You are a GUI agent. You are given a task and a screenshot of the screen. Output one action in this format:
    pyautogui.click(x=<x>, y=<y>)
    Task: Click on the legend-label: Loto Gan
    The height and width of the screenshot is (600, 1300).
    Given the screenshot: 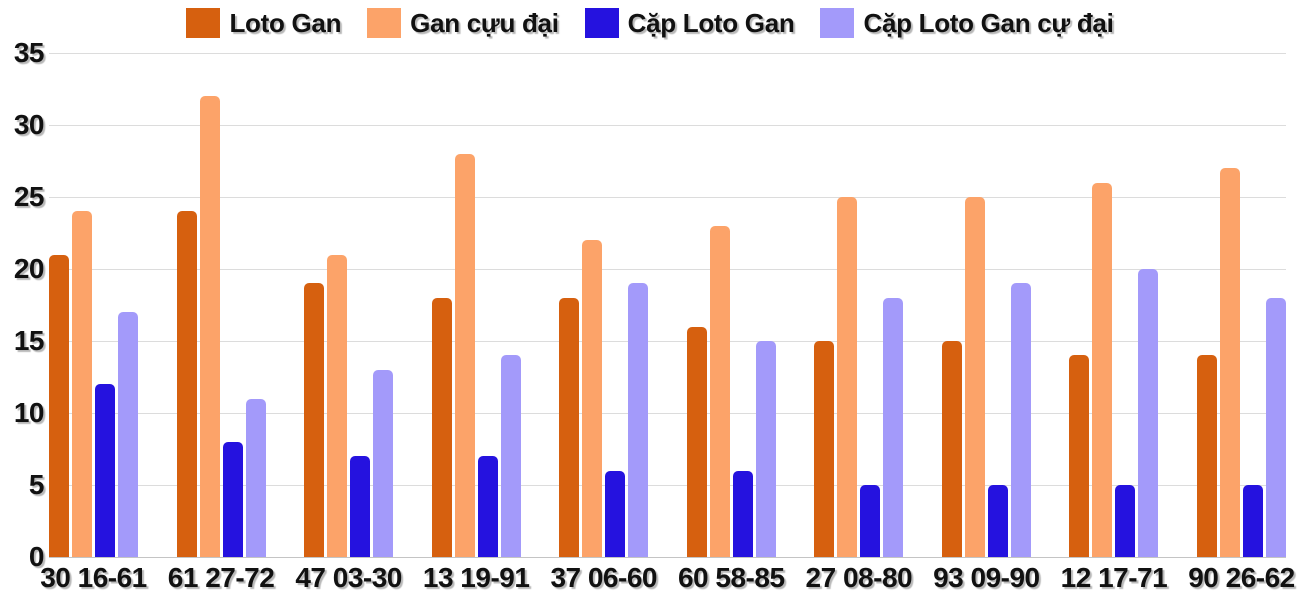 What is the action you would take?
    pyautogui.click(x=285, y=23)
    